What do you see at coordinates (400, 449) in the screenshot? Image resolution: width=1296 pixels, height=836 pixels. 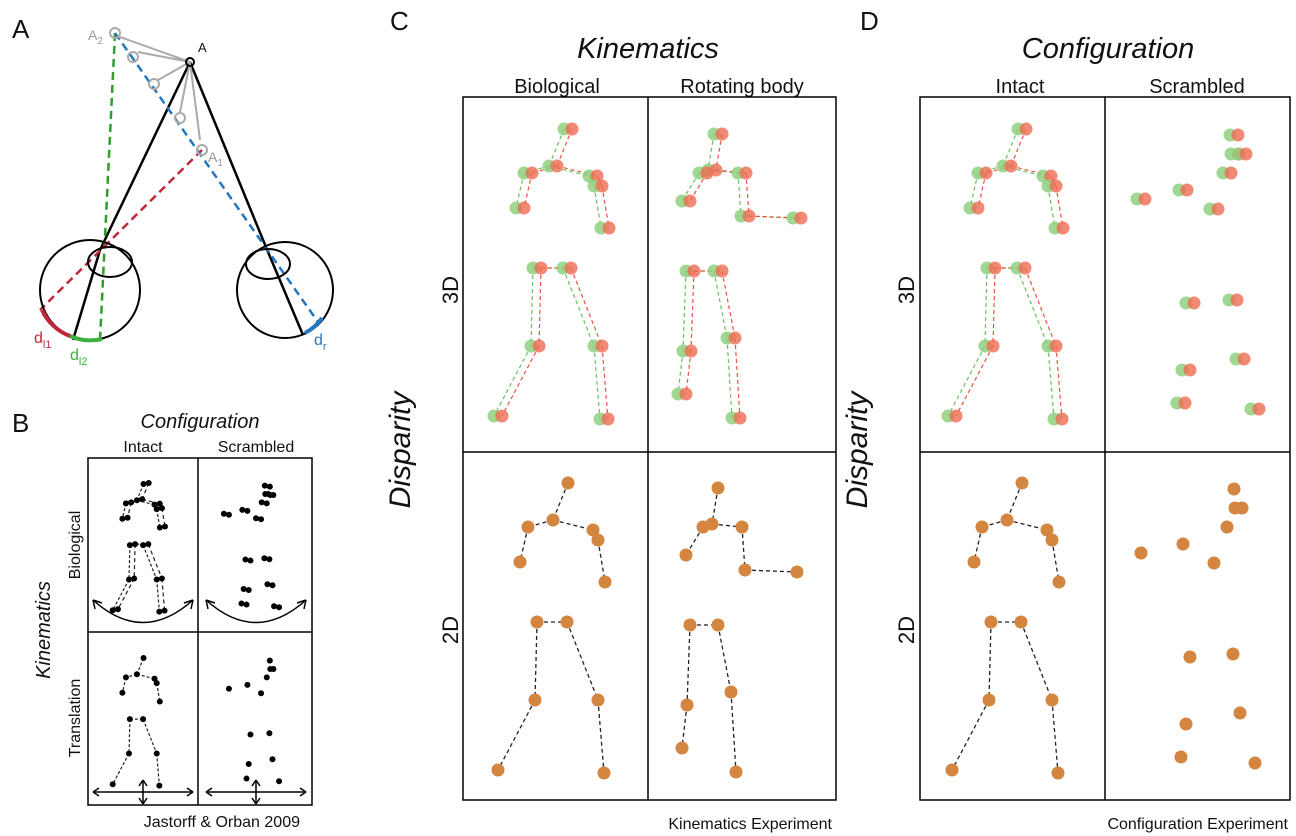 I see `row-axis-label: Disparity` at bounding box center [400, 449].